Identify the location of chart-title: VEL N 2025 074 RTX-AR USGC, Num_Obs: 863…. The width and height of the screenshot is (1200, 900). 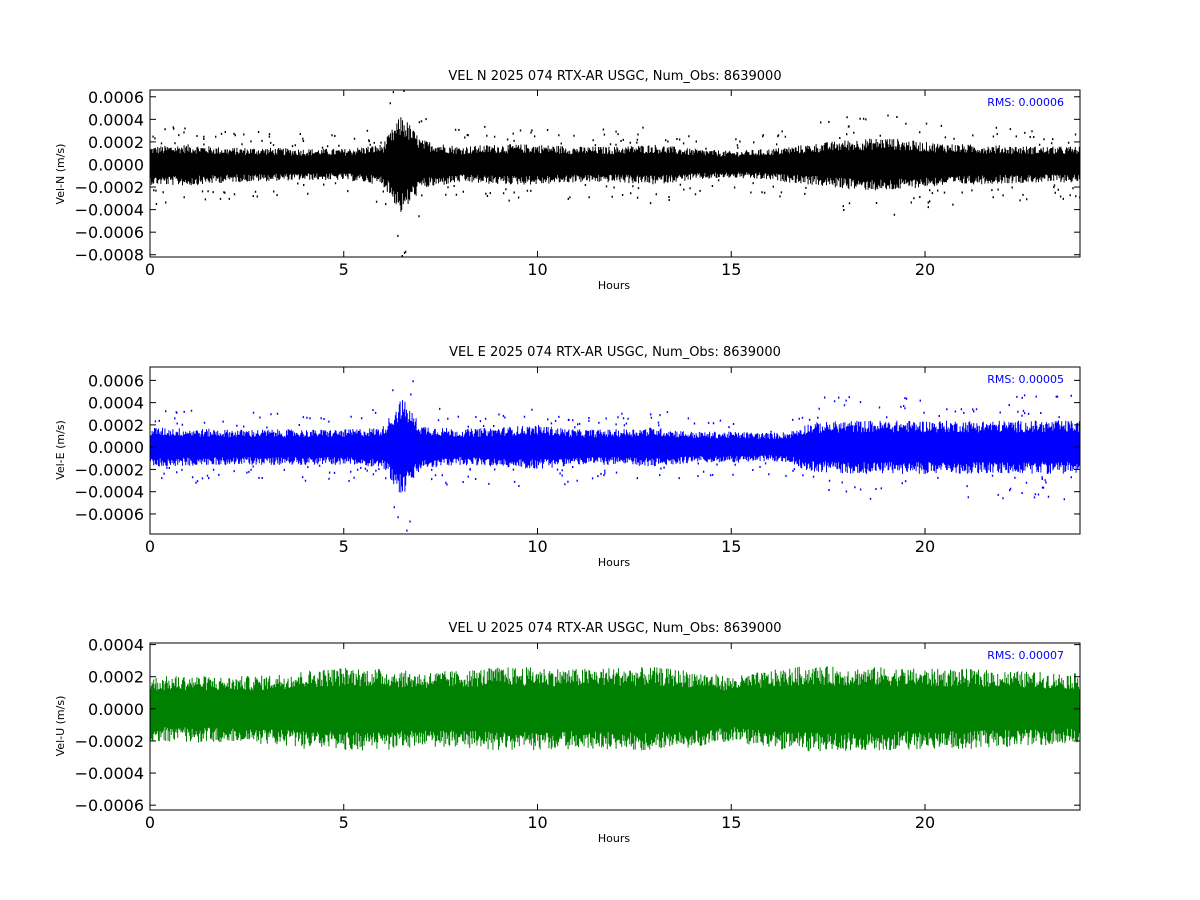
(614, 76).